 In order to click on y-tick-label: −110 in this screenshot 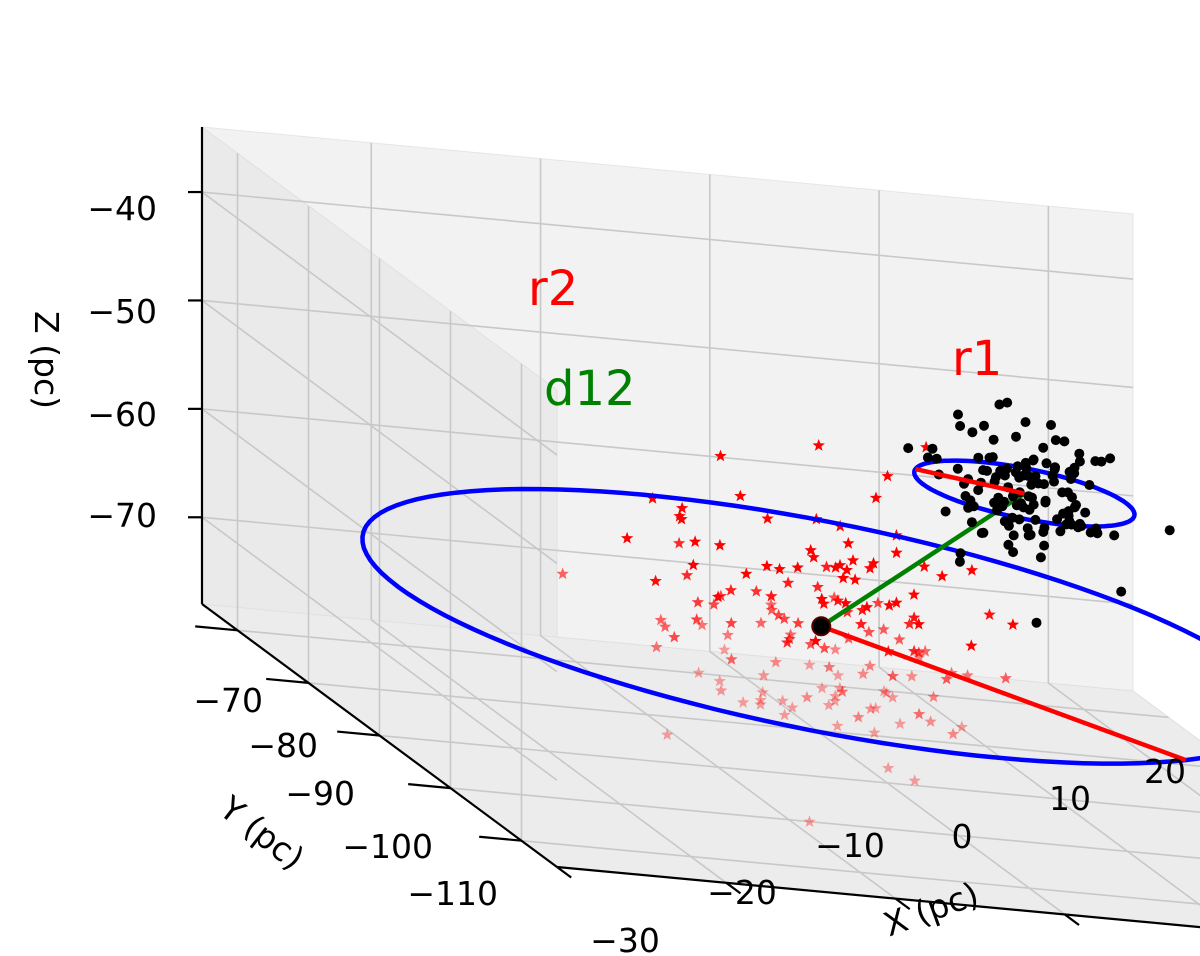, I will do `click(452, 893)`.